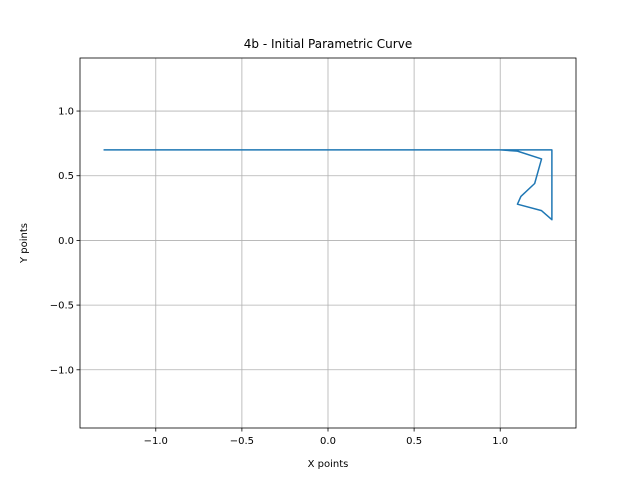 Image resolution: width=640 pixels, height=480 pixels. What do you see at coordinates (156, 441) in the screenshot?
I see `x-tick-label: −1.0` at bounding box center [156, 441].